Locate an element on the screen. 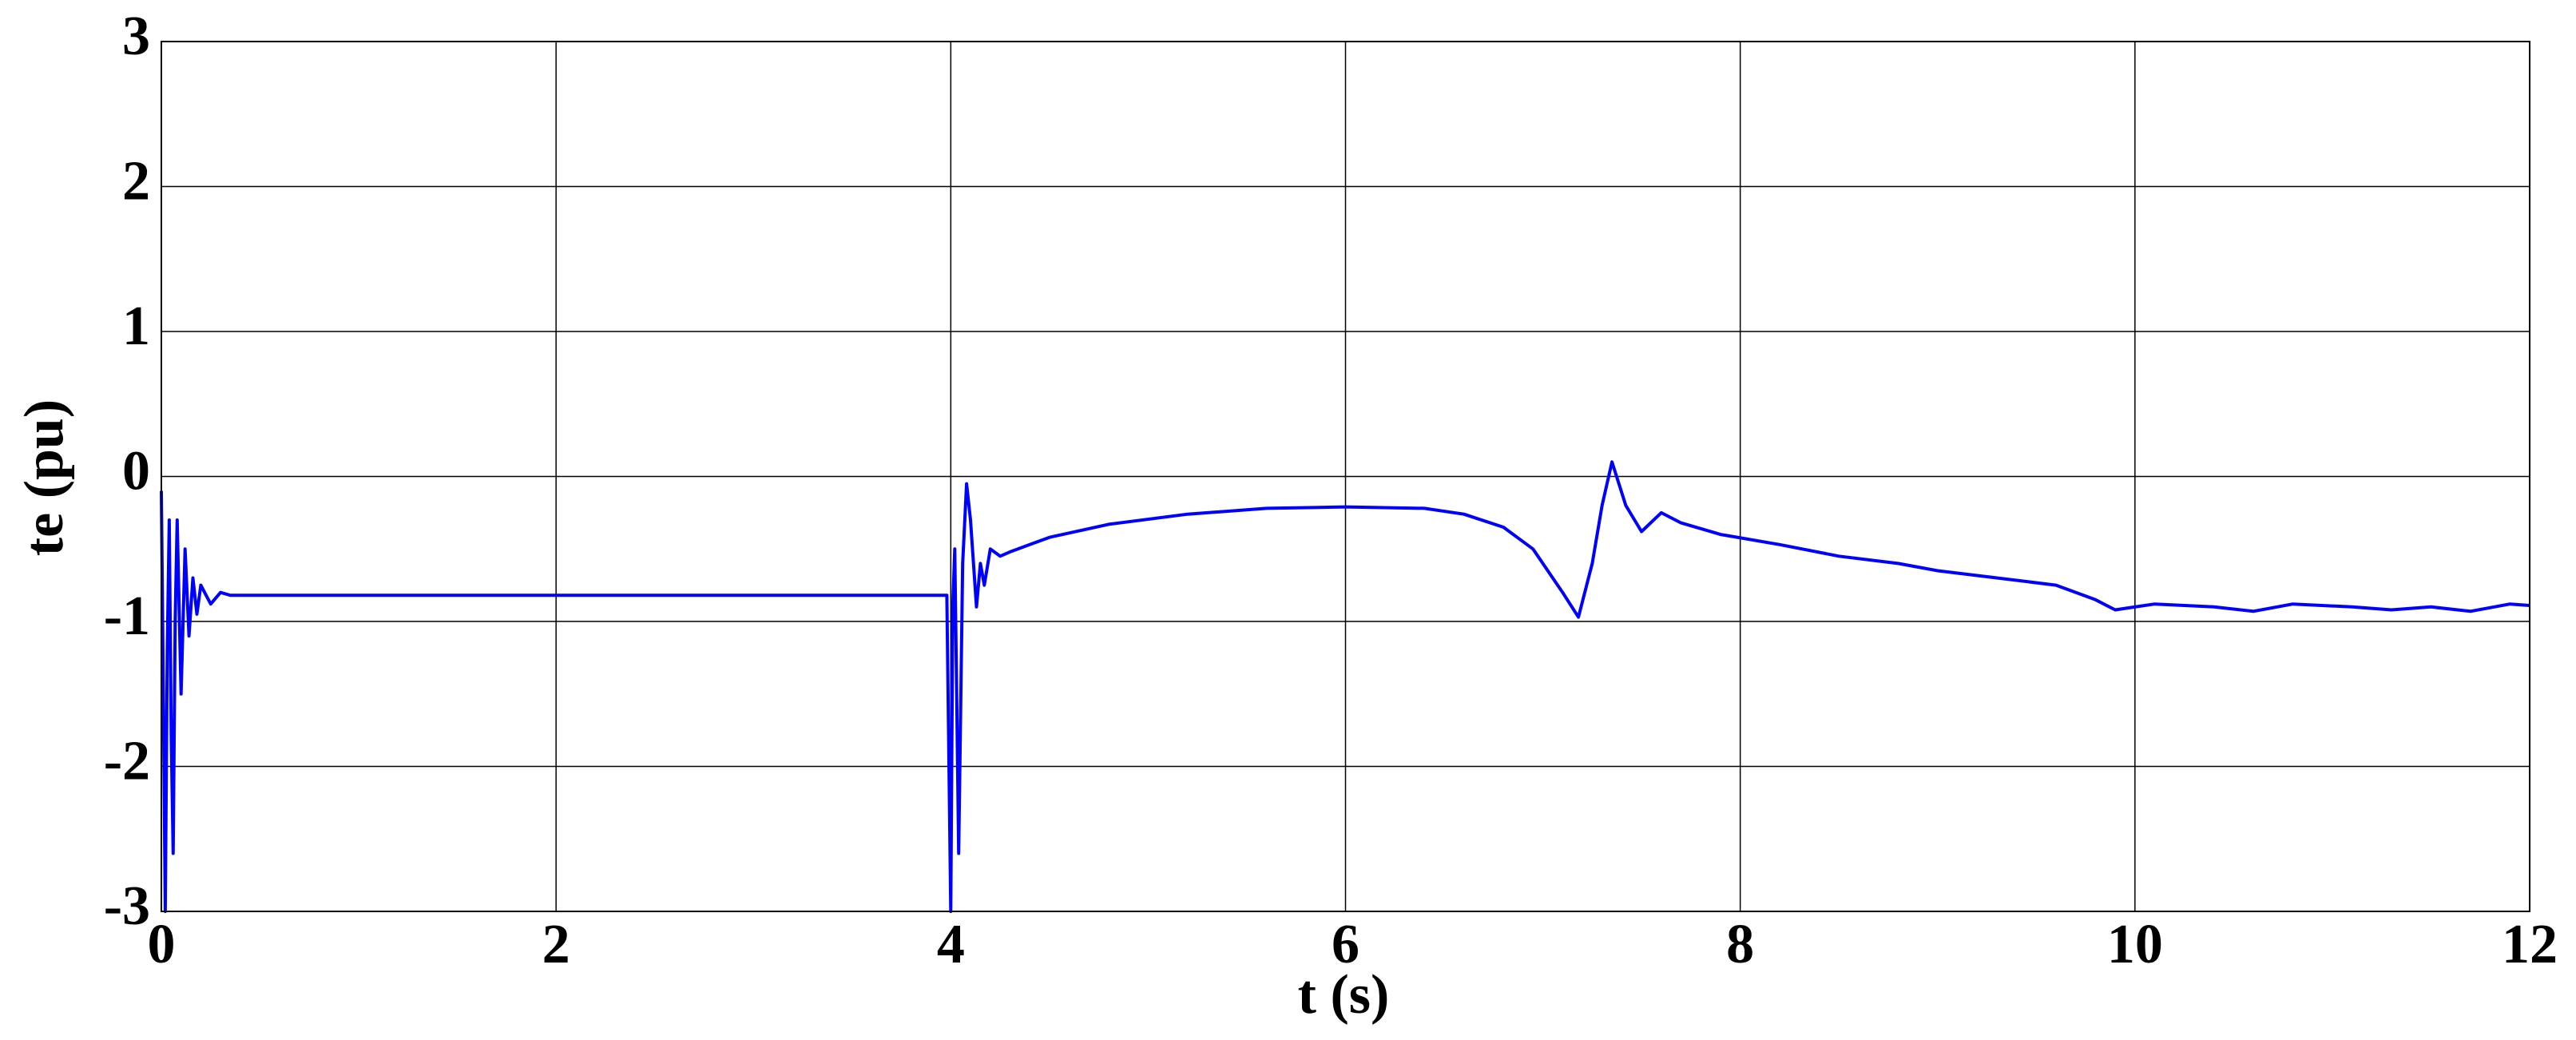 This screenshot has width=2576, height=1040. x-tick-label: 10 is located at coordinates (2135, 944).